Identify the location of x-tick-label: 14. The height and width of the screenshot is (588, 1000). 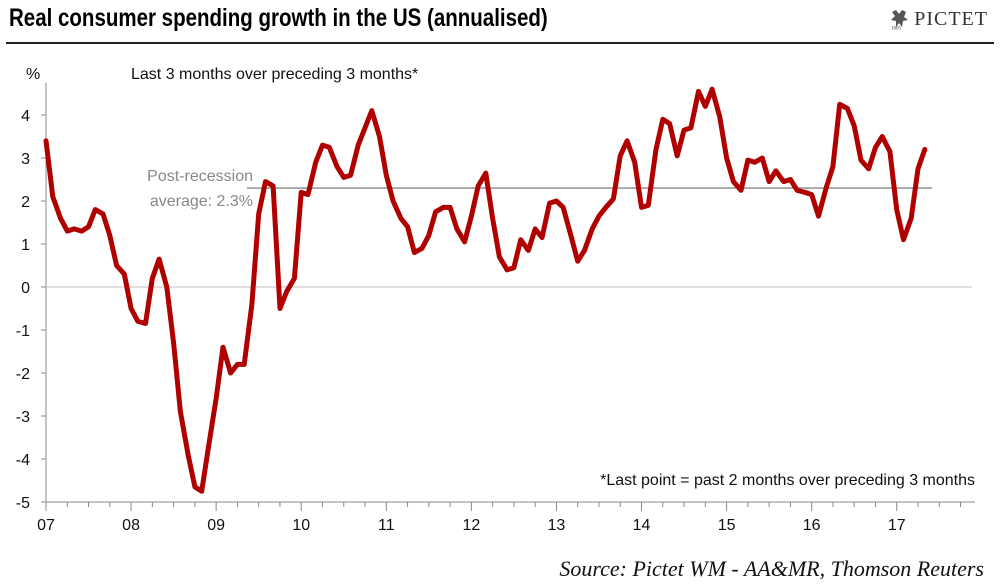
(642, 525).